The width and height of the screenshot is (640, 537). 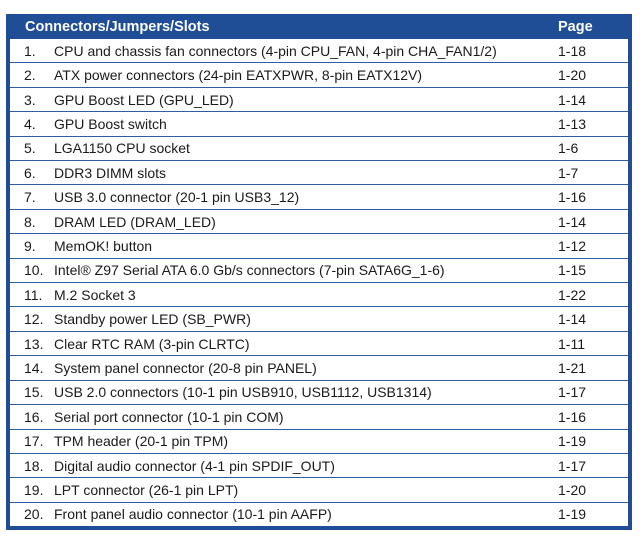 What do you see at coordinates (146, 490) in the screenshot?
I see `row-description: LPT connector (26-1 pin LPT)` at bounding box center [146, 490].